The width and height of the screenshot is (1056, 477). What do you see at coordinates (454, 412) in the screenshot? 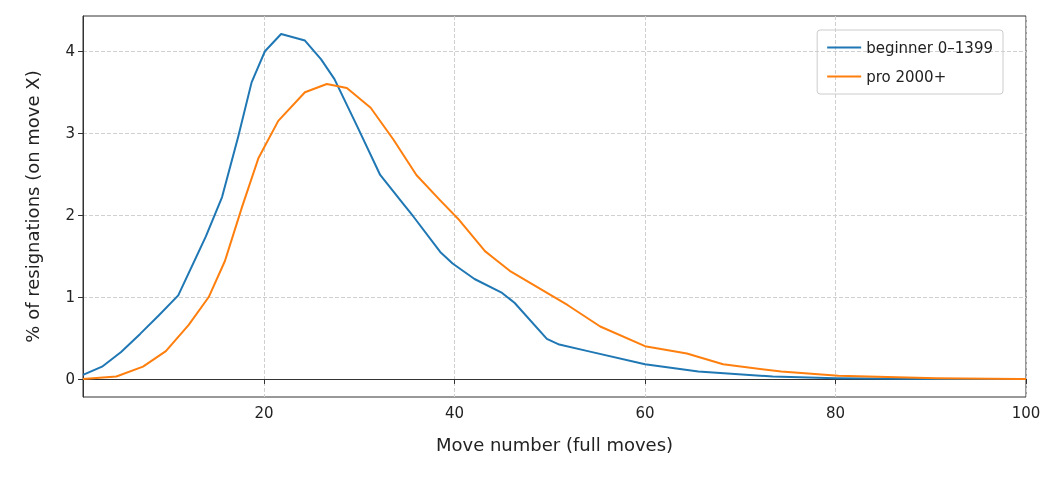
I see `x-tick-label: 40` at bounding box center [454, 412].